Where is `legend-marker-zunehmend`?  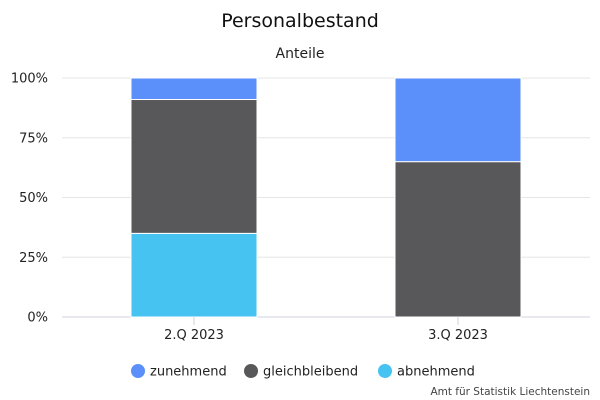 legend-marker-zunehmend is located at coordinates (138, 371).